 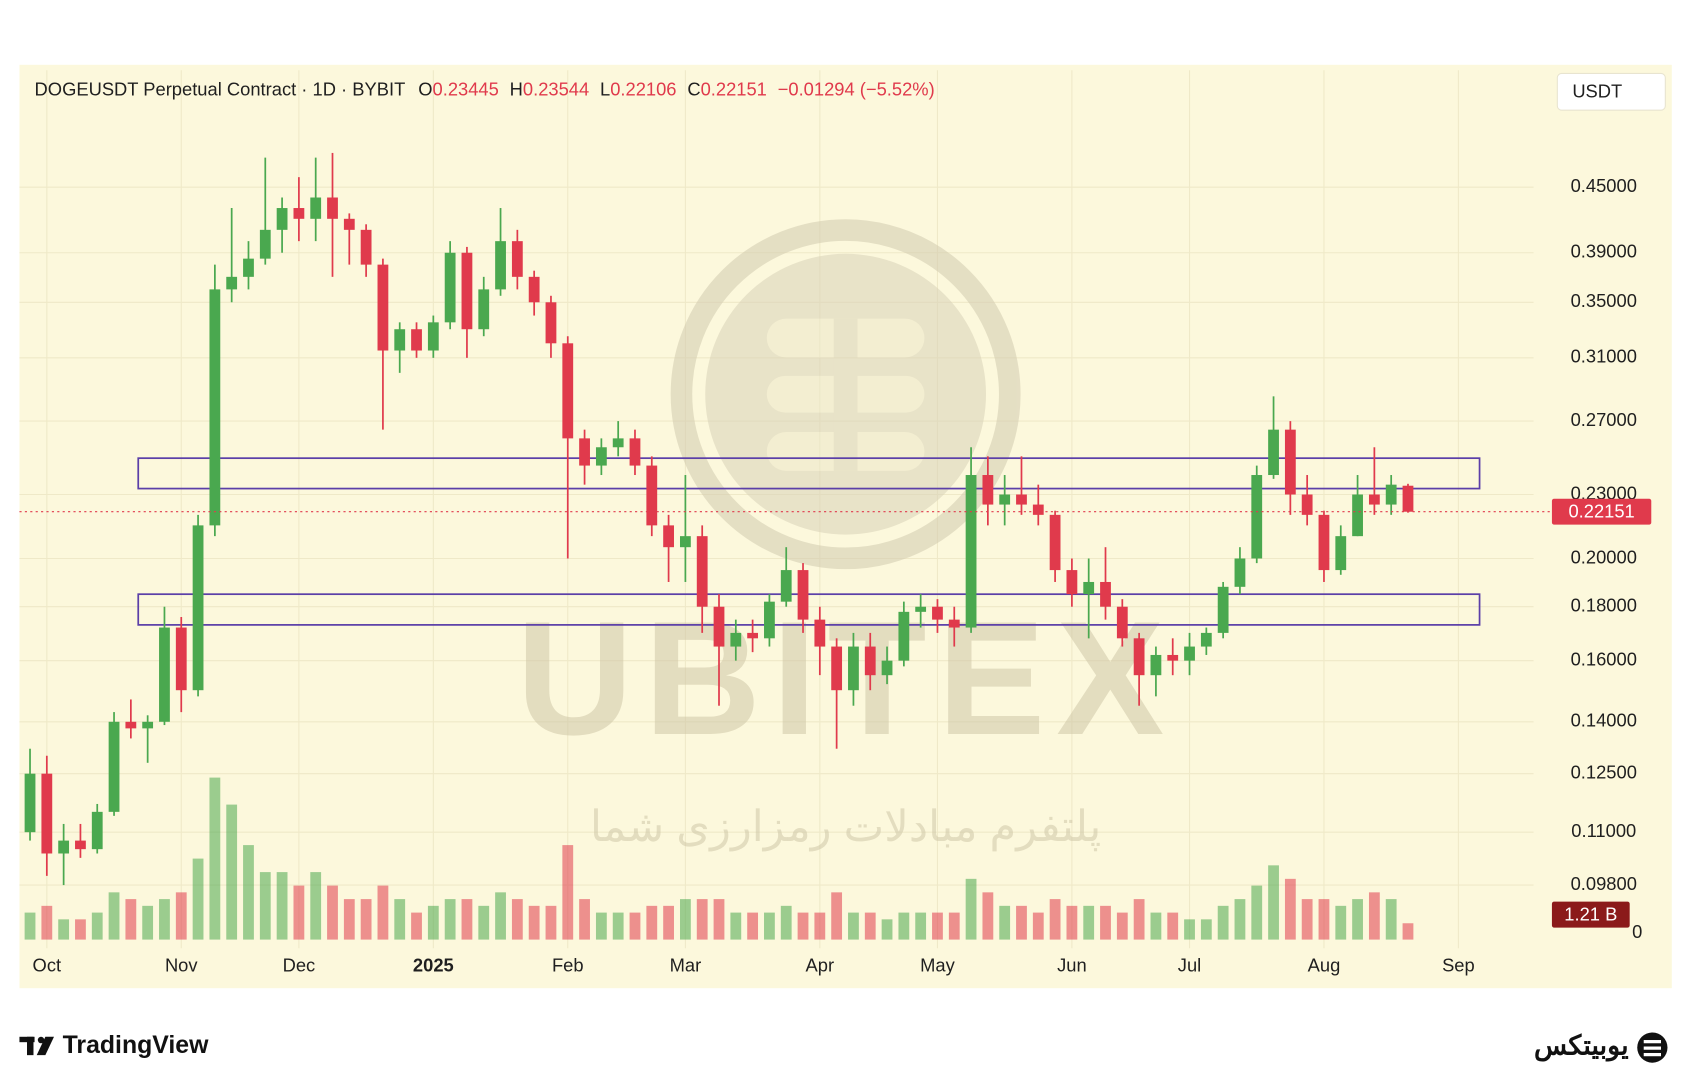 I want to click on currency-button, so click(x=1611, y=91).